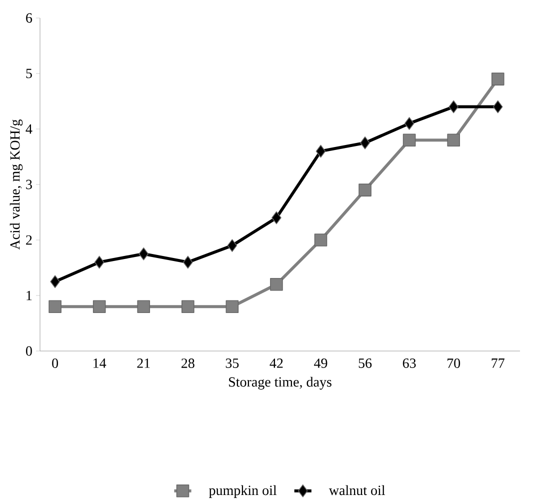  What do you see at coordinates (409, 363) in the screenshot?
I see `x-tick-label: 63` at bounding box center [409, 363].